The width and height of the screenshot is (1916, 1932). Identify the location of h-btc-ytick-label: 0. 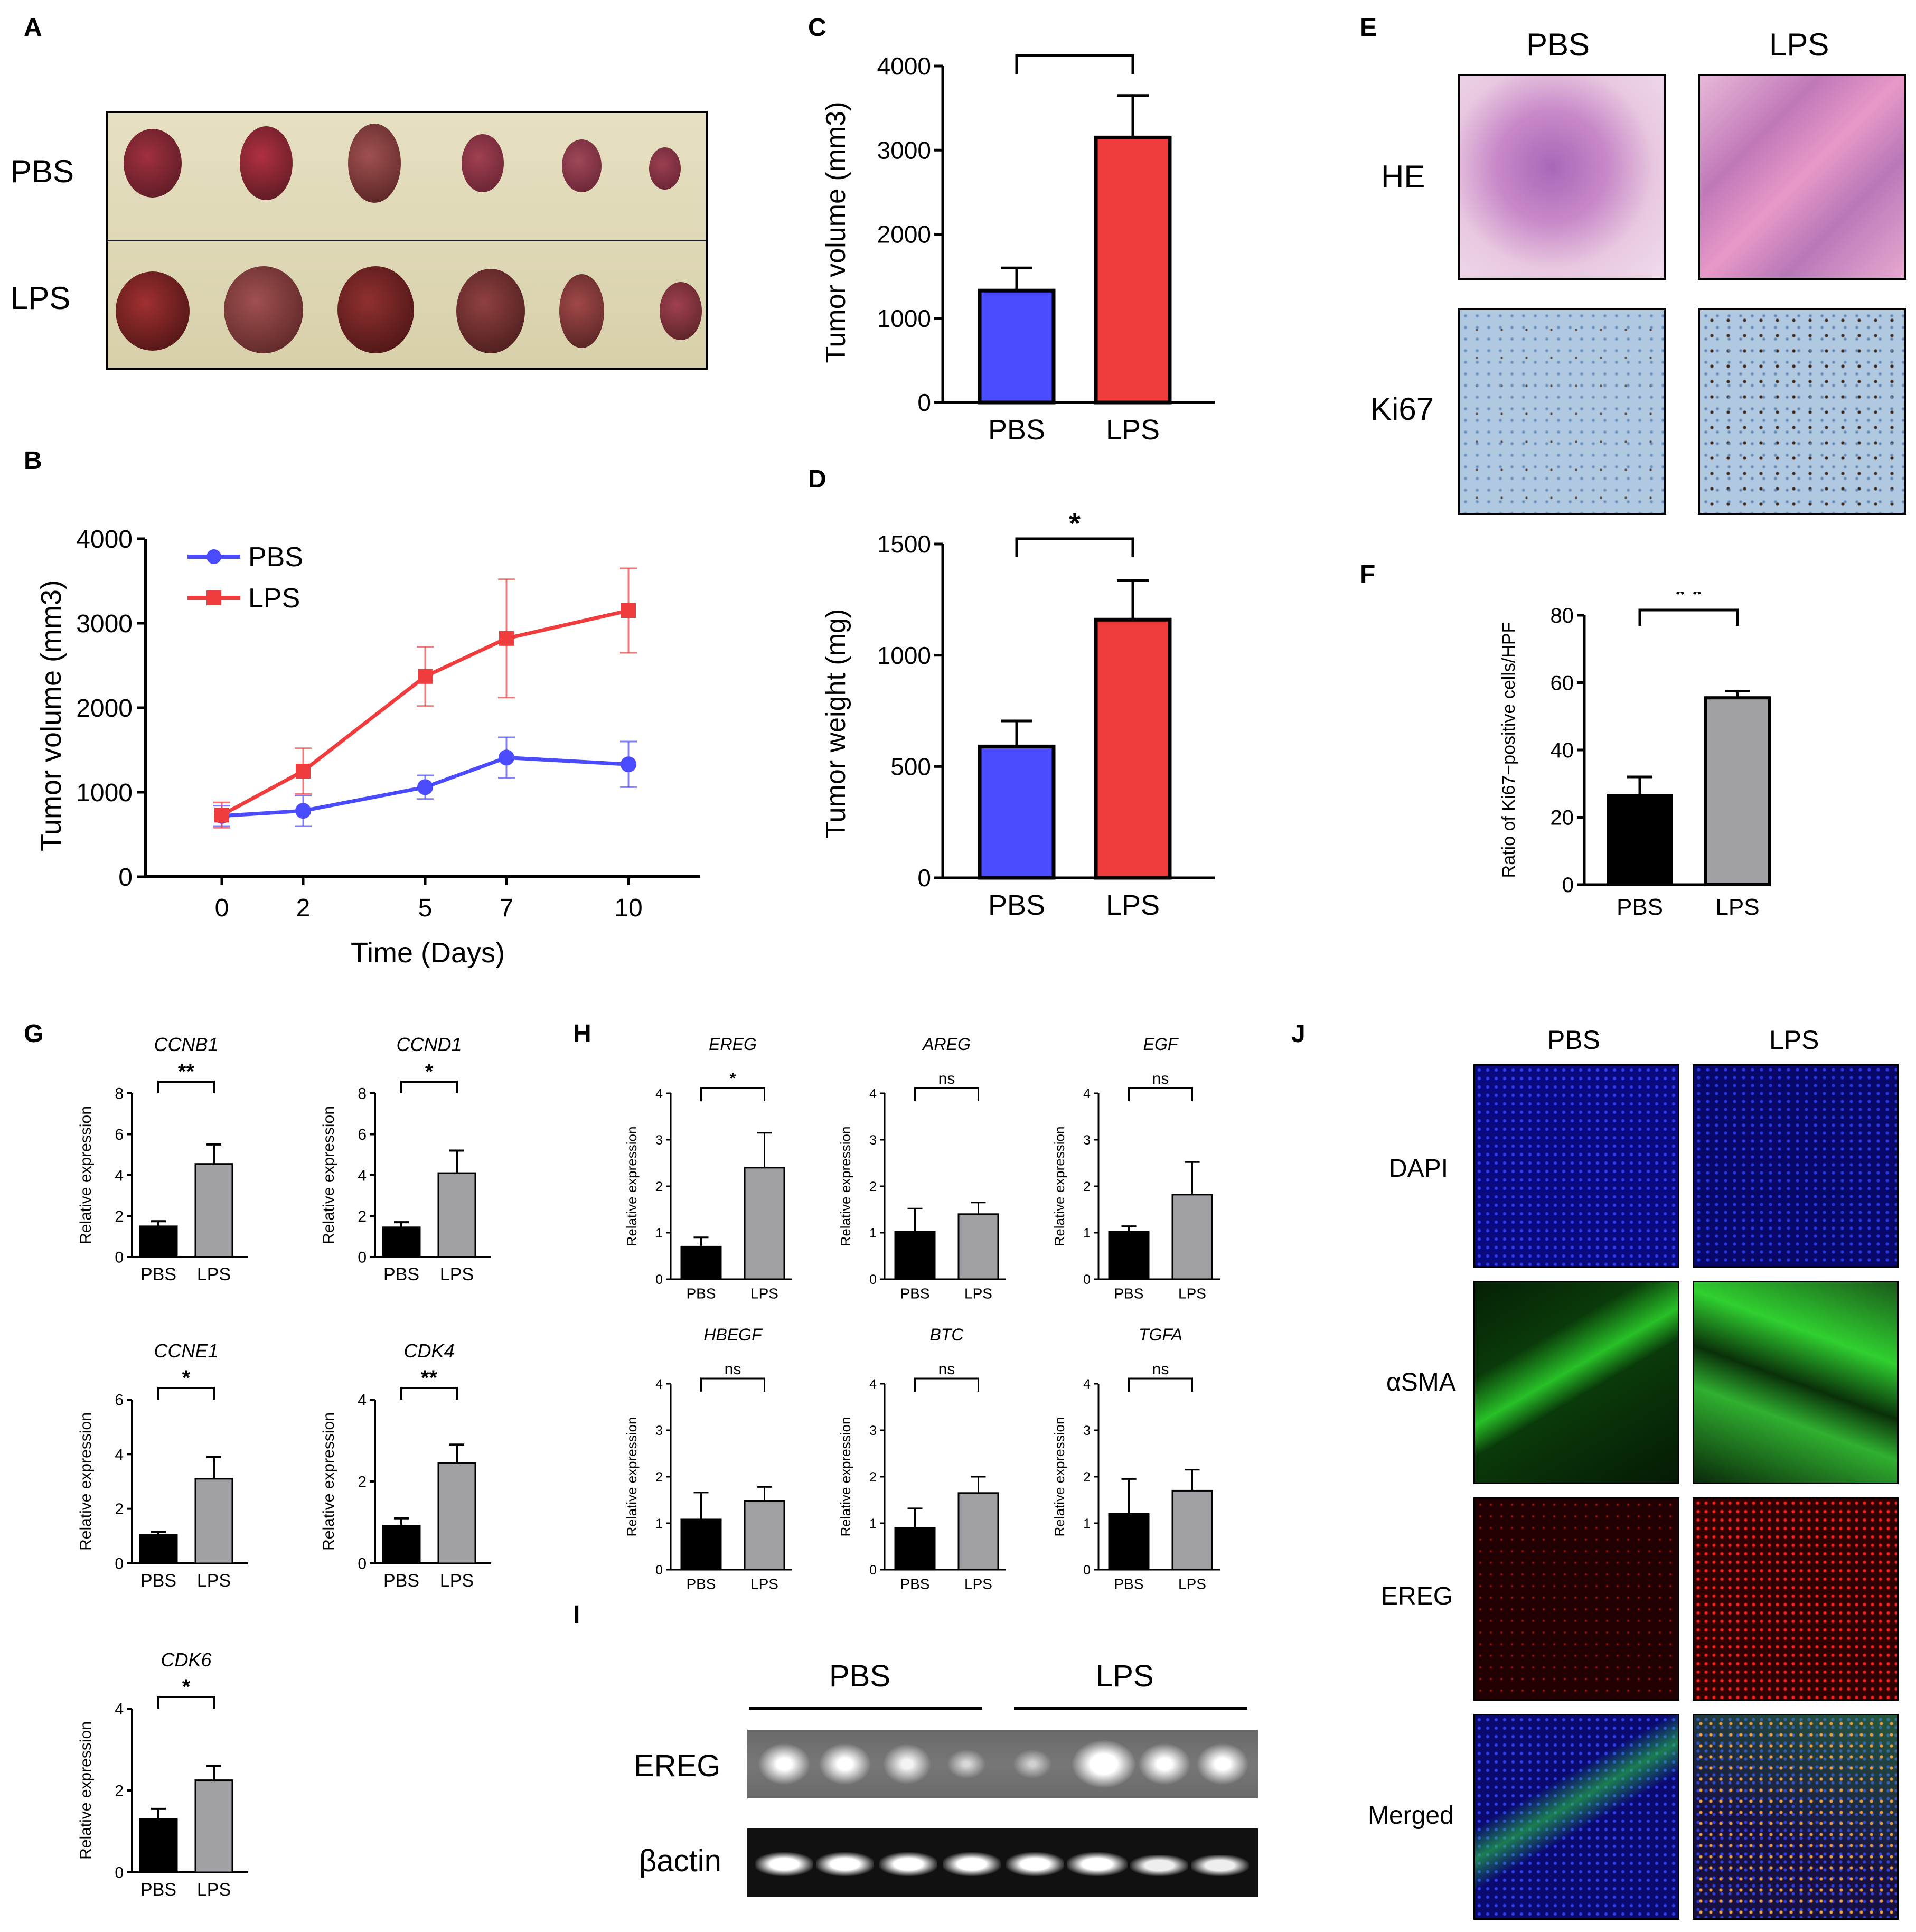
(873, 1571).